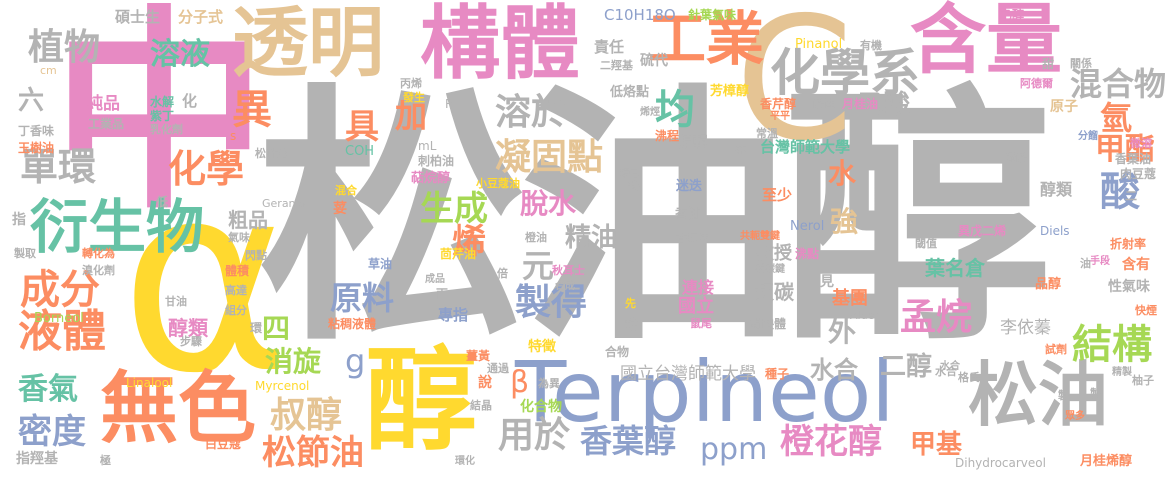 Image resolution: width=1175 pixels, height=482 pixels. What do you see at coordinates (411, 116) in the screenshot?
I see `word-jia: 加` at bounding box center [411, 116].